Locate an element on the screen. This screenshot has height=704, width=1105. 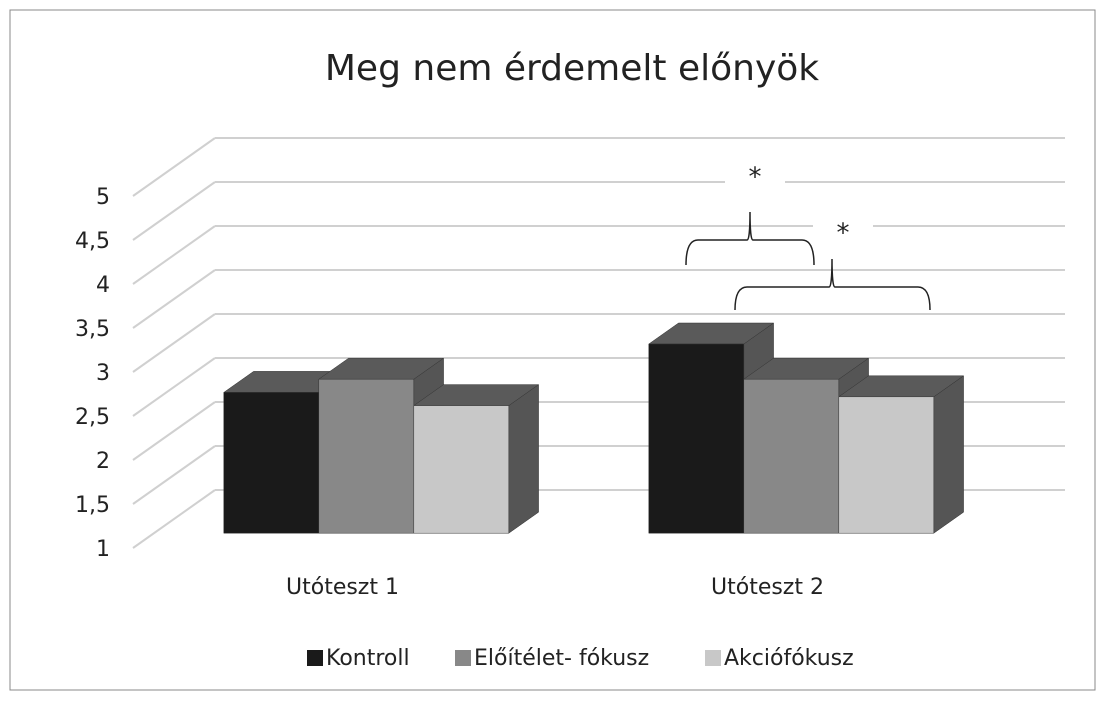
y-tick-label: 1,5 is located at coordinates (92, 505).